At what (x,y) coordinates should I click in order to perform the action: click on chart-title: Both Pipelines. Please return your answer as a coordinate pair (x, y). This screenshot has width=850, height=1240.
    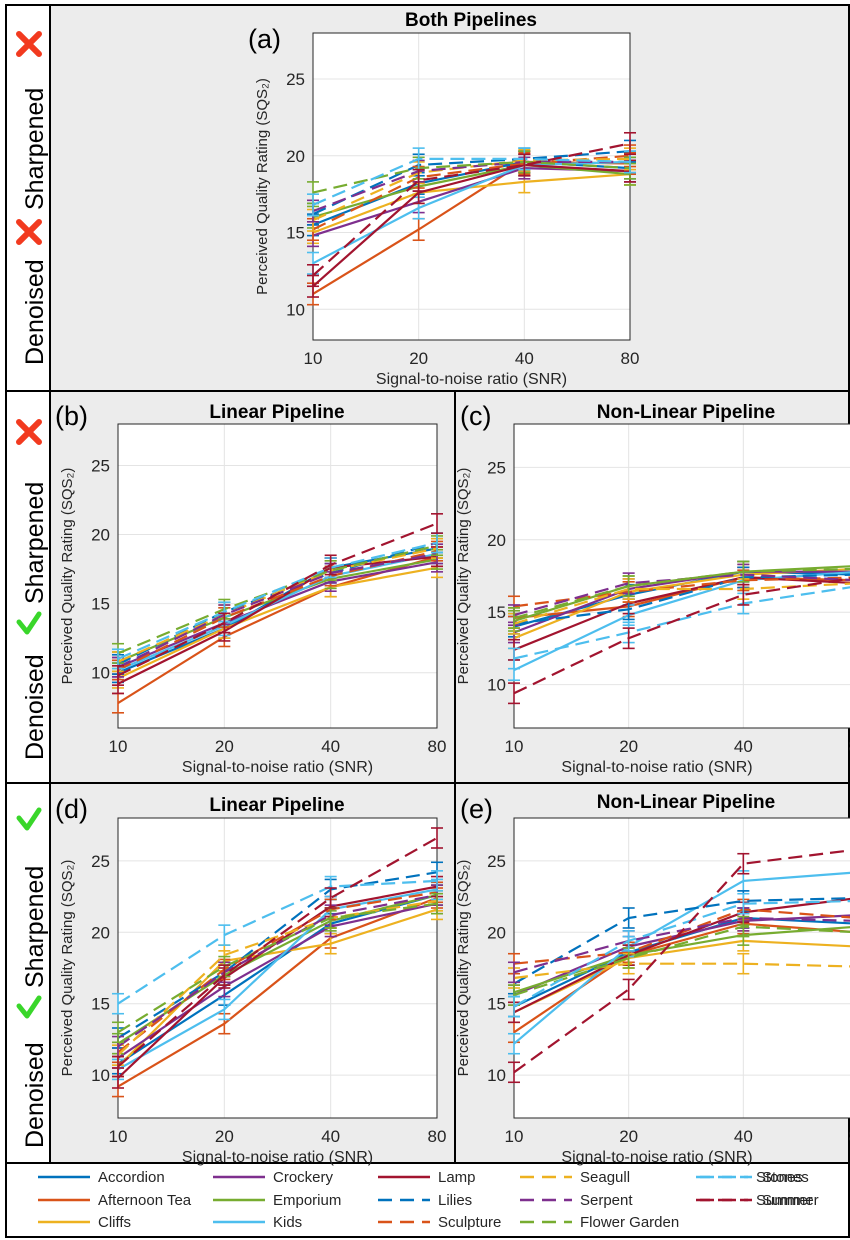
    Looking at the image, I should click on (471, 20).